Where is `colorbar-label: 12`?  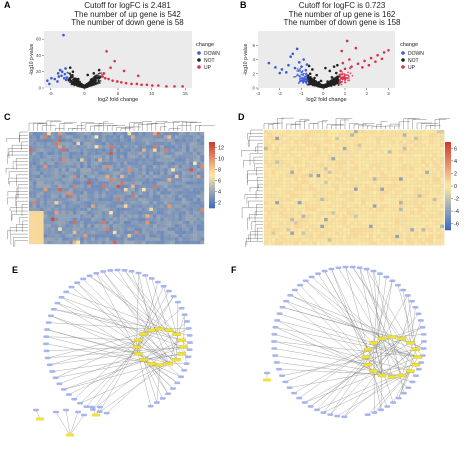 colorbar-label: 12 is located at coordinates (221, 149).